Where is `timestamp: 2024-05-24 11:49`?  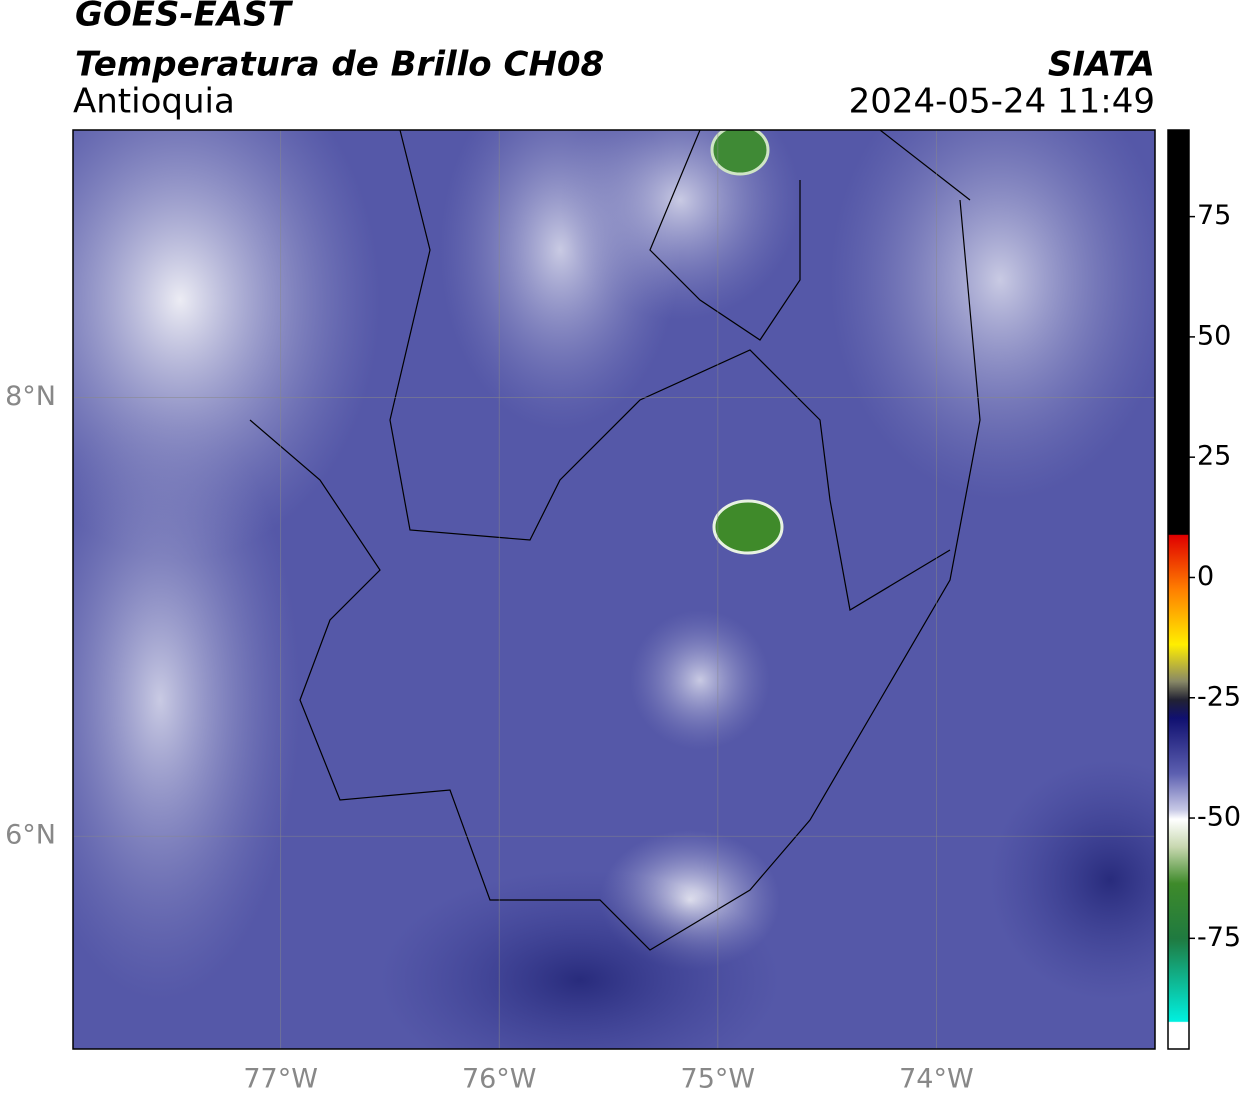
timestamp: 2024-05-24 11:49 is located at coordinates (1002, 102).